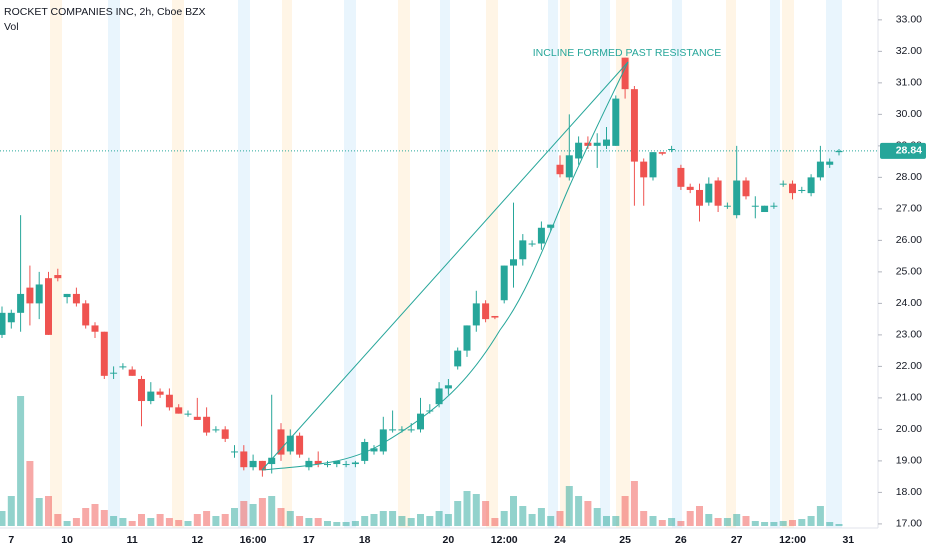  I want to click on y-tick-label: 25.00, so click(909, 272).